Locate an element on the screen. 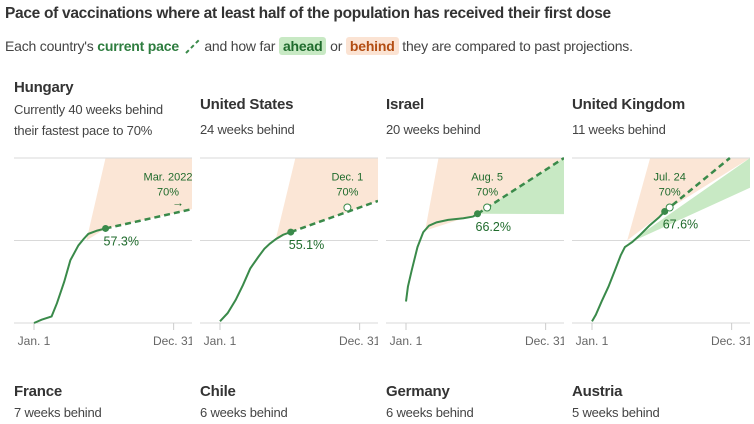  country-name: Germany is located at coordinates (418, 391).